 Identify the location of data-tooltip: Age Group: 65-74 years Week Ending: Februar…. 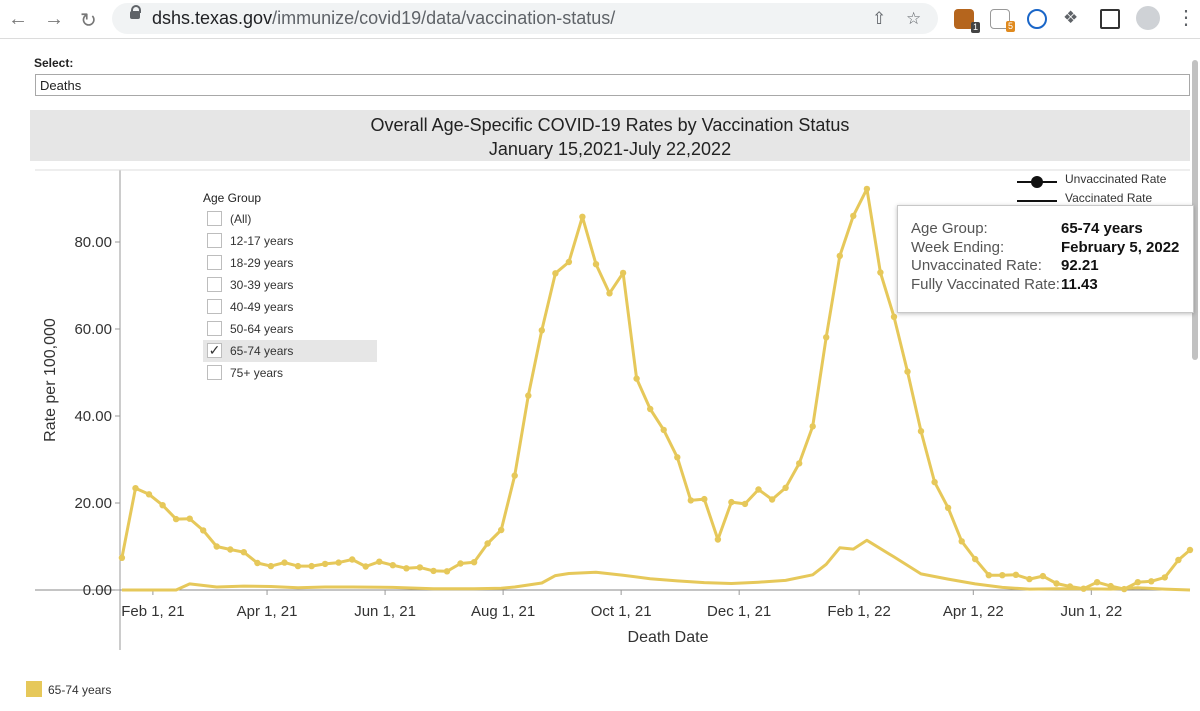
(1045, 259).